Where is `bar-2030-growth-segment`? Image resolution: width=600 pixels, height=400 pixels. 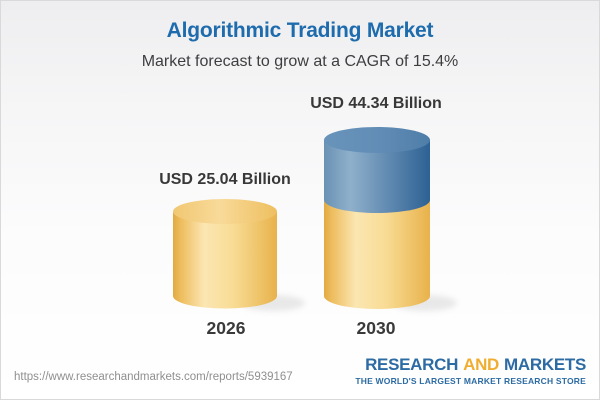 bar-2030-growth-segment is located at coordinates (377, 170).